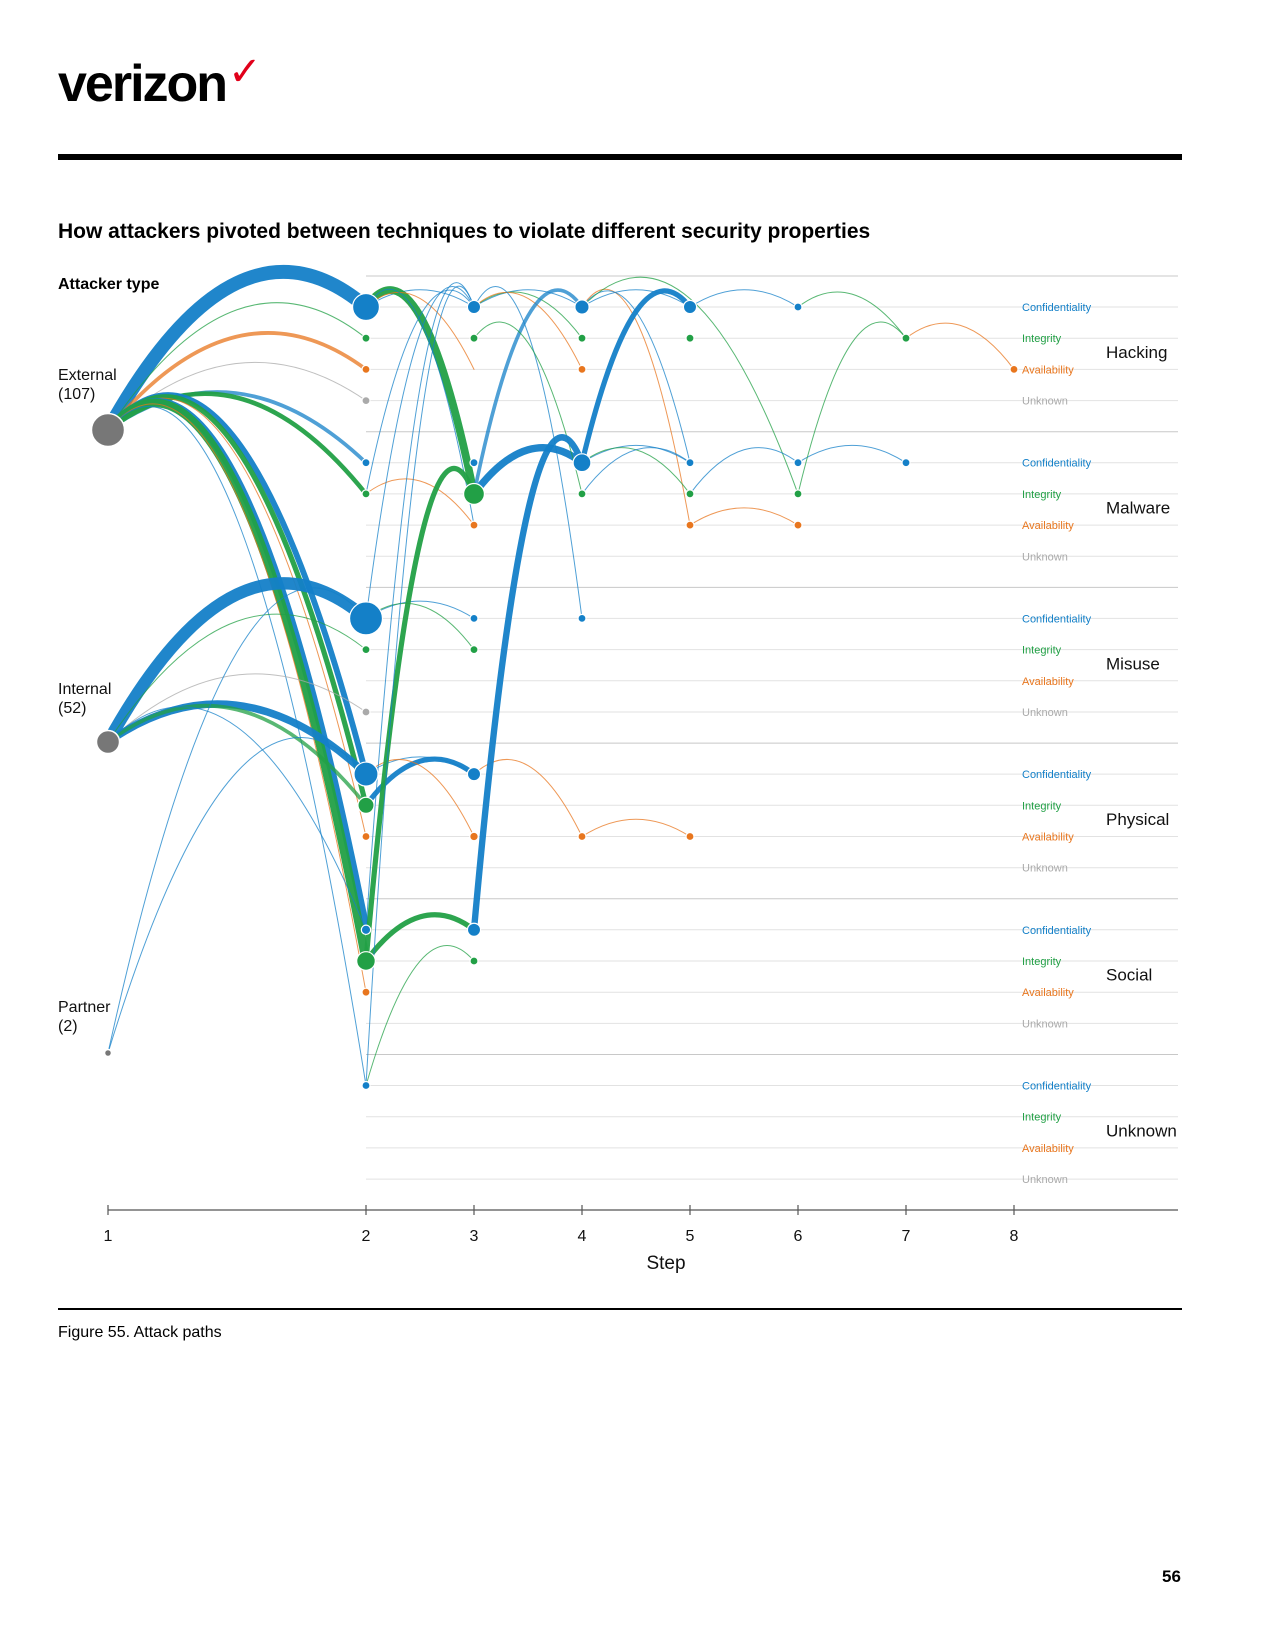 This screenshot has height=1650, width=1275. I want to click on node-step2-hacking-confidentiality, so click(366, 307).